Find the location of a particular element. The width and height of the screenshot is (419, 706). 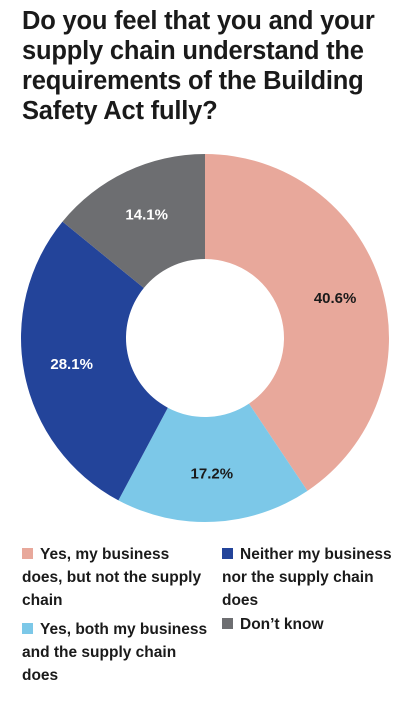

slice-value-label: 40.6% is located at coordinates (335, 298).